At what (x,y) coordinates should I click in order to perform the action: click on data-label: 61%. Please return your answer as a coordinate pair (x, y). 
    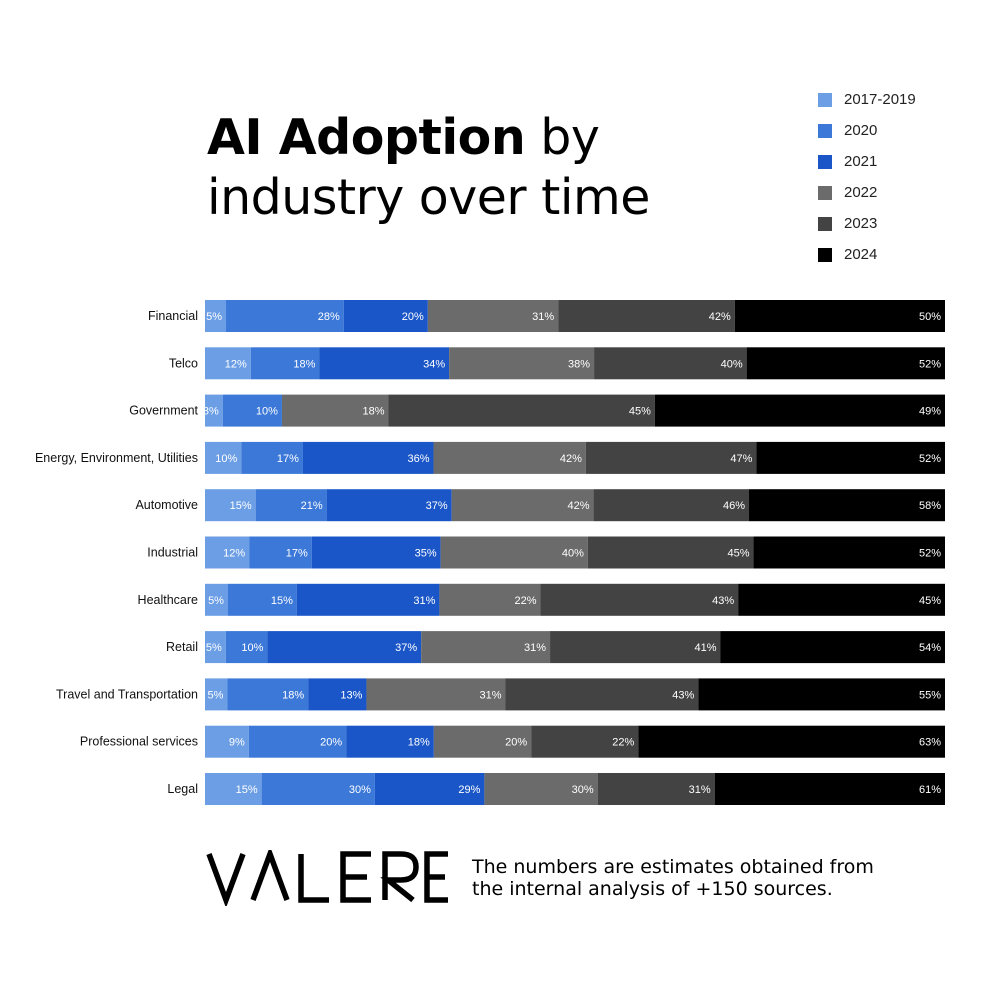
    Looking at the image, I should click on (930, 790).